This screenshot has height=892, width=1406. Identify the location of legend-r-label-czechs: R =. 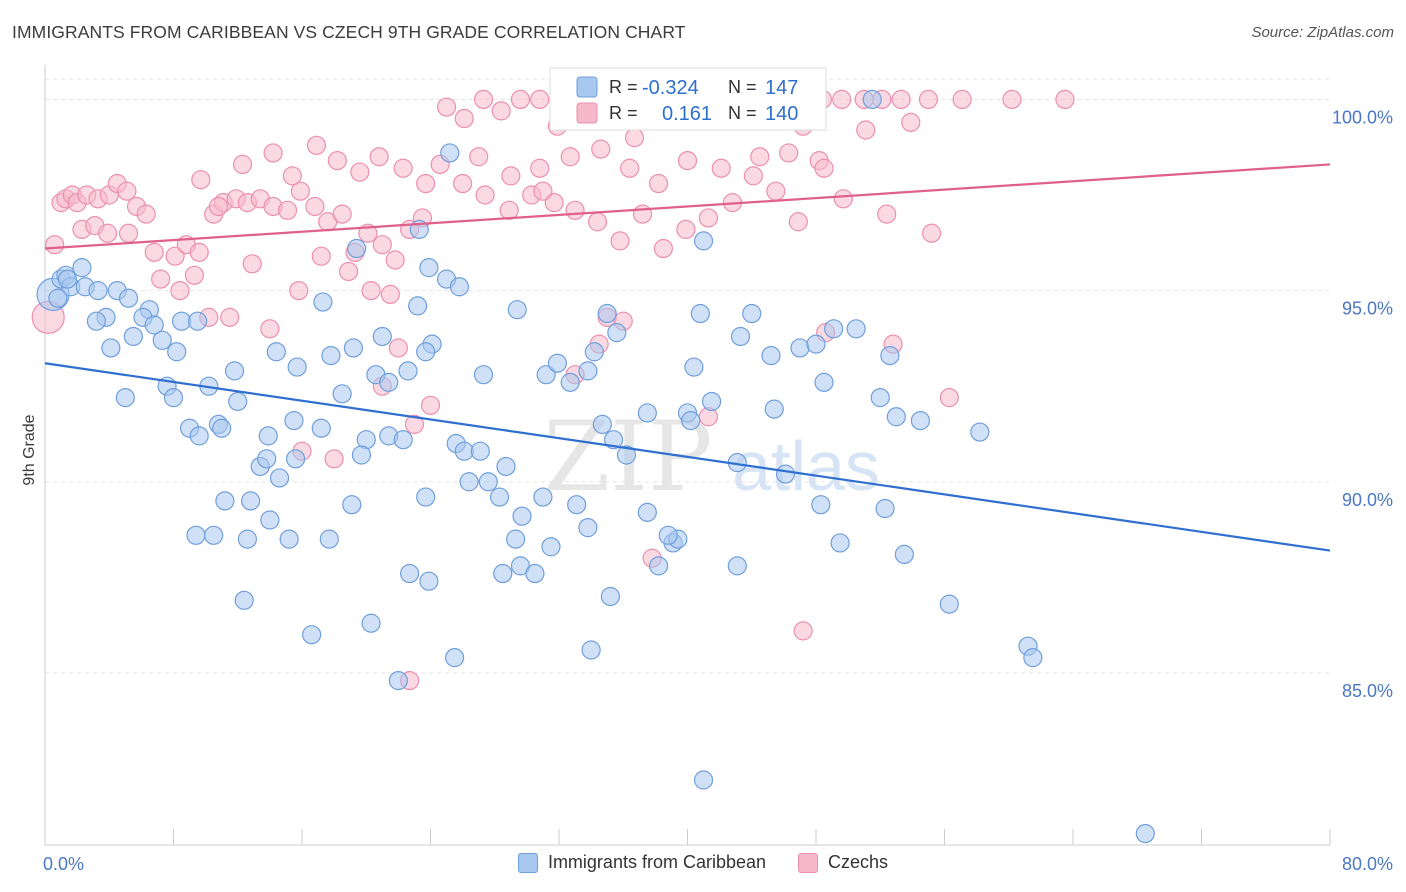
(623, 113).